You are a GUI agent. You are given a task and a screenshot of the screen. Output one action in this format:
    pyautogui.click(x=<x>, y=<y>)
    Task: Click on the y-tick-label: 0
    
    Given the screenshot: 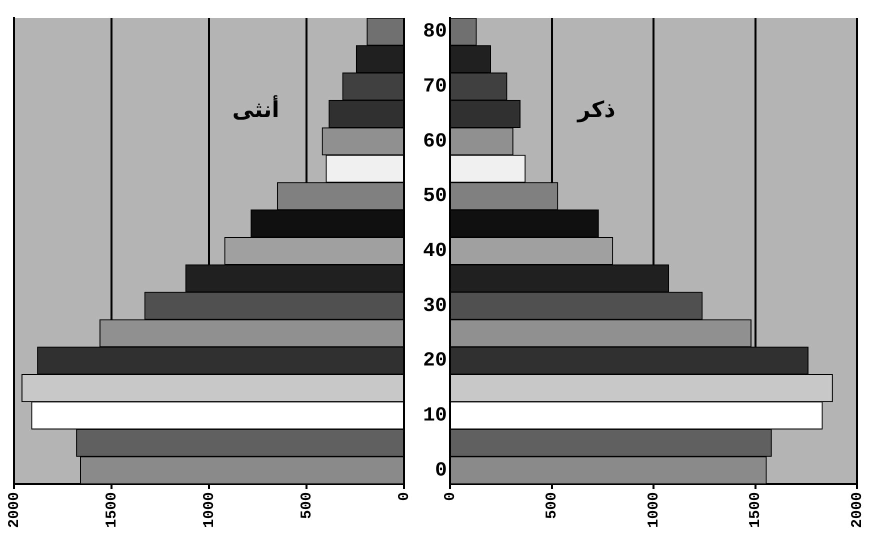 What is the action you would take?
    pyautogui.click(x=441, y=470)
    